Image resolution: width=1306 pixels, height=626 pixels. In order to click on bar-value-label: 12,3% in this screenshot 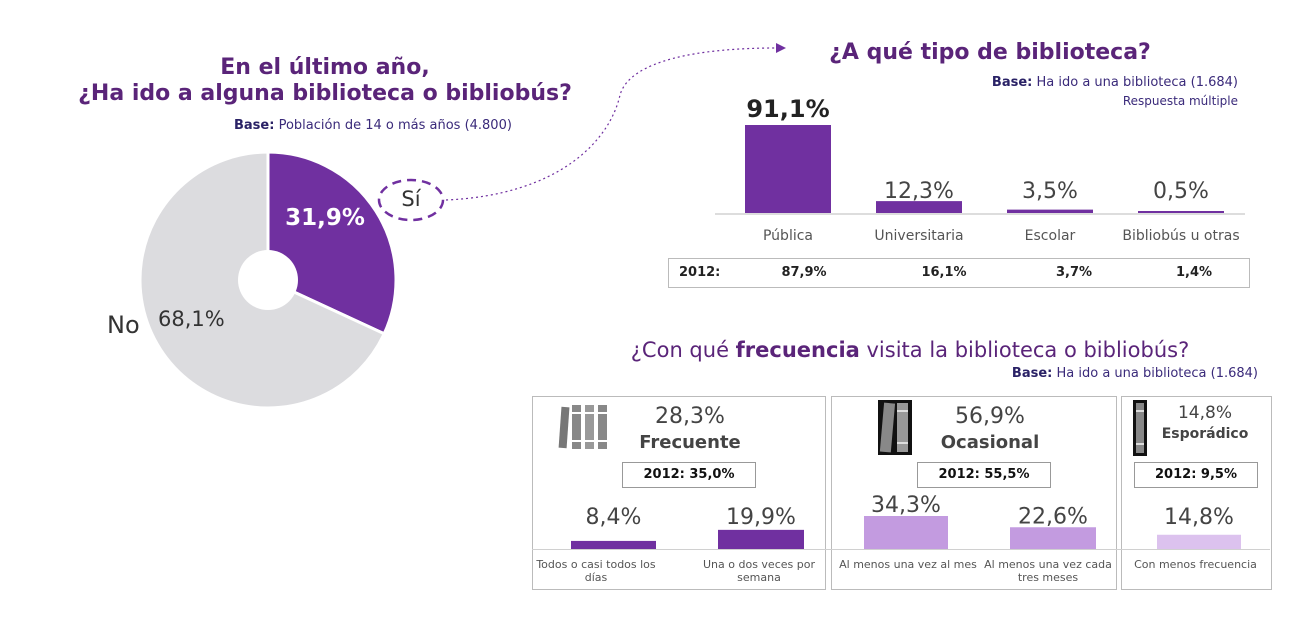, I will do `click(919, 191)`.